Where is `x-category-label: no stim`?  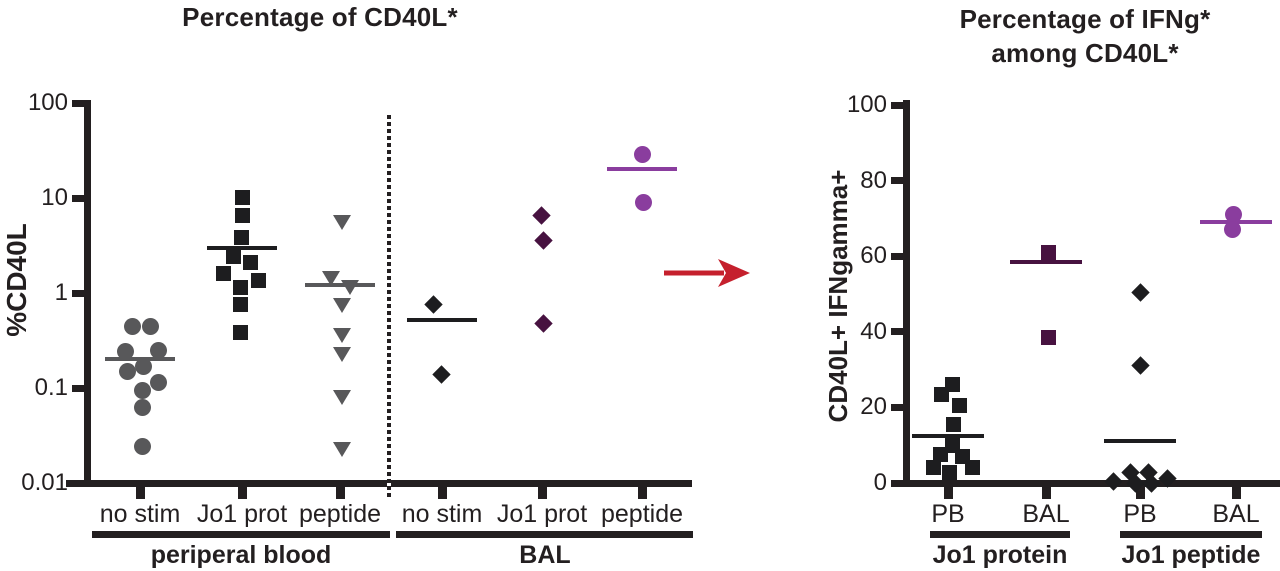 x-category-label: no stim is located at coordinates (140, 514).